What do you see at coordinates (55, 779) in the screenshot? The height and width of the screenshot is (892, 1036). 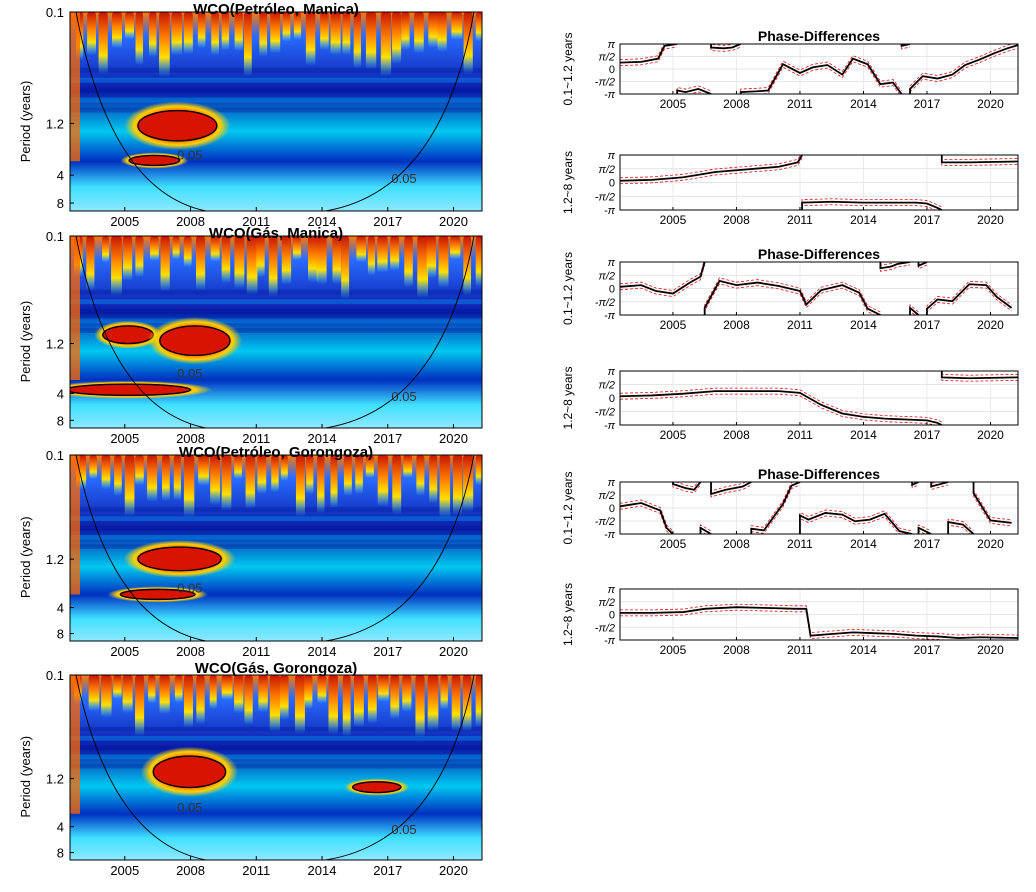 I see `y-tick-label: 1.2` at bounding box center [55, 779].